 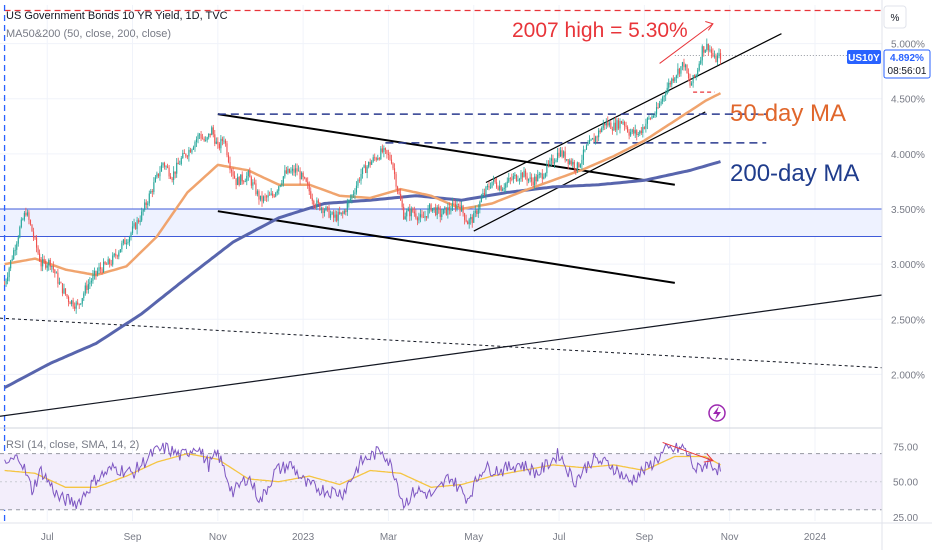 What do you see at coordinates (864, 57) in the screenshot?
I see `symbol-badge` at bounding box center [864, 57].